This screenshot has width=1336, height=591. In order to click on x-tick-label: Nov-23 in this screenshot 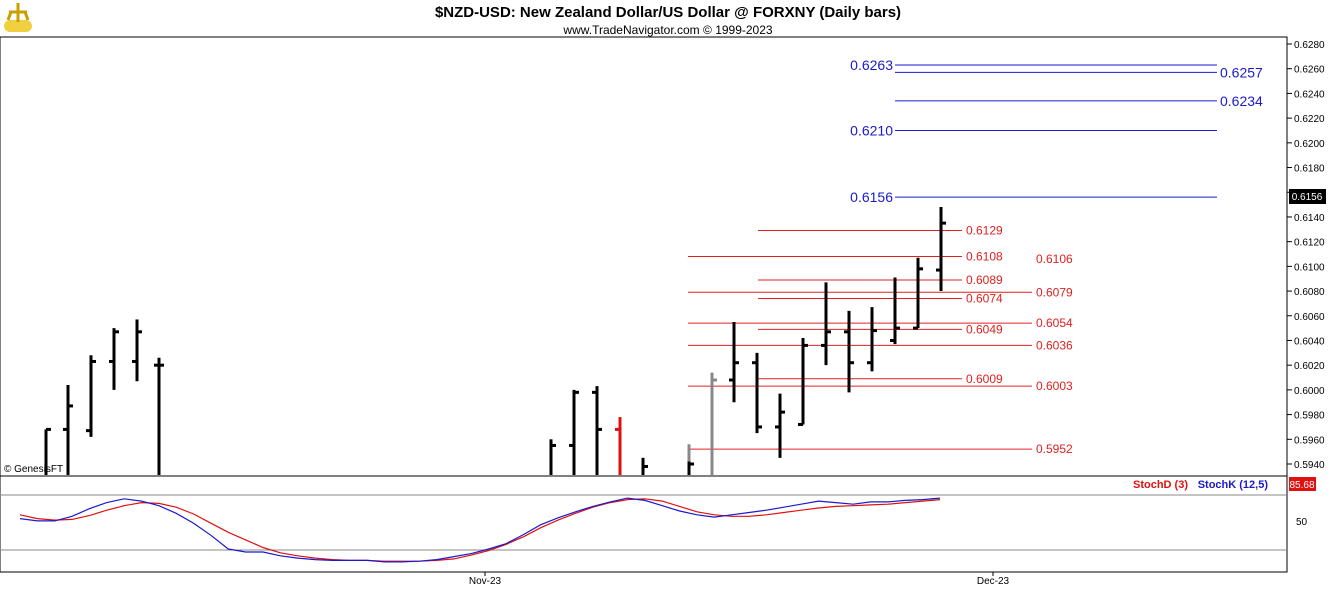, I will do `click(485, 581)`.